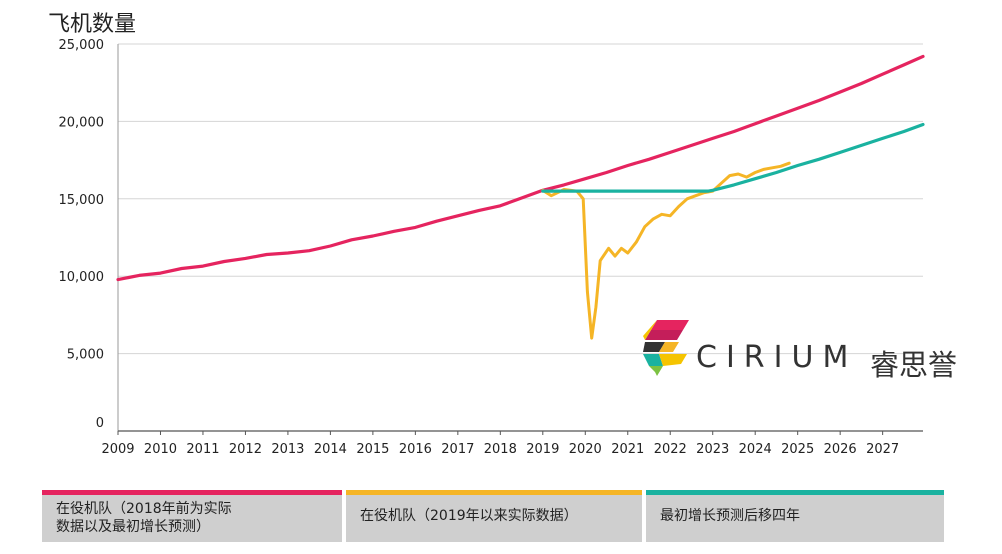  I want to click on legend-swatch-yellow, so click(494, 492).